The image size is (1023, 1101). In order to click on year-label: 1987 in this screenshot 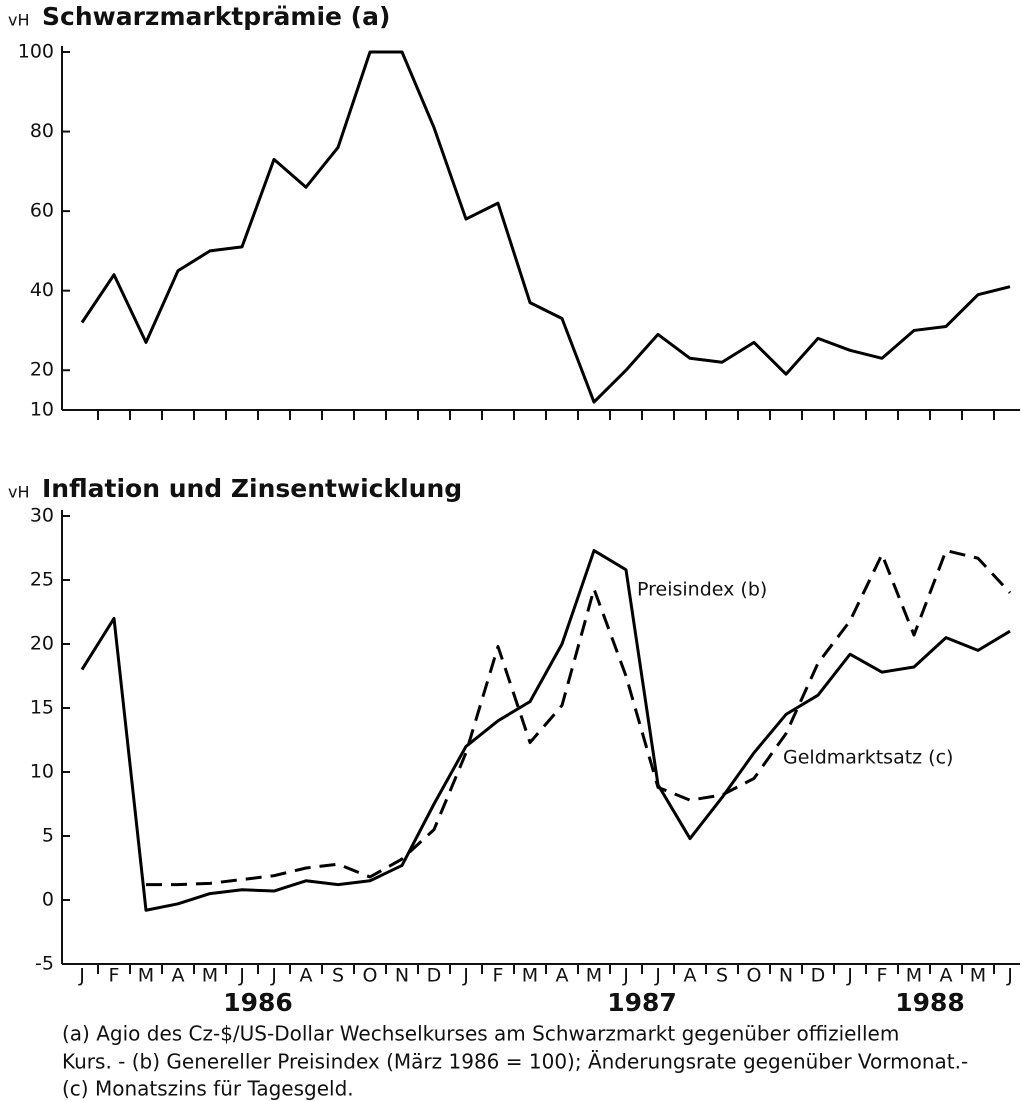, I will do `click(642, 1002)`.